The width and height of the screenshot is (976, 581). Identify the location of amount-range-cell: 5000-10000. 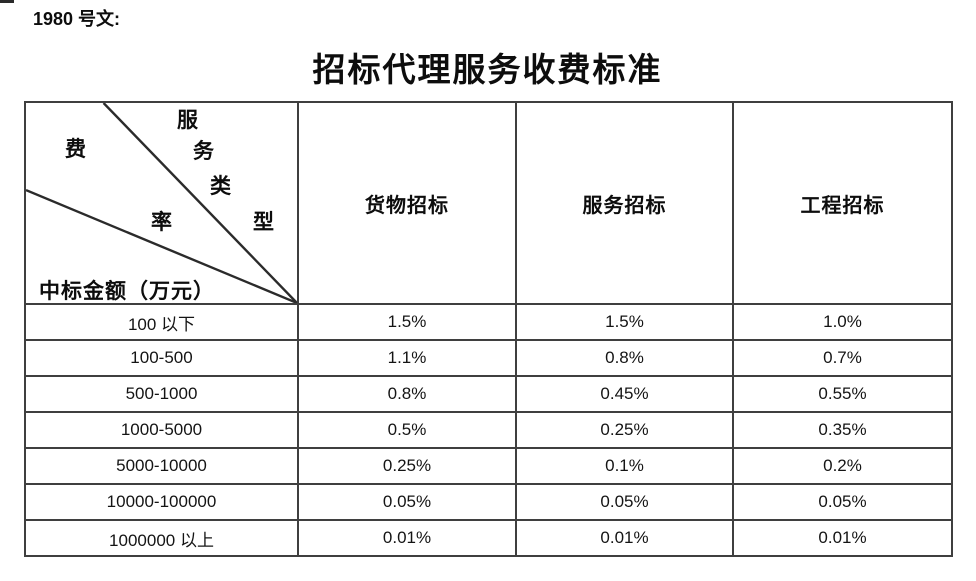
(161, 466).